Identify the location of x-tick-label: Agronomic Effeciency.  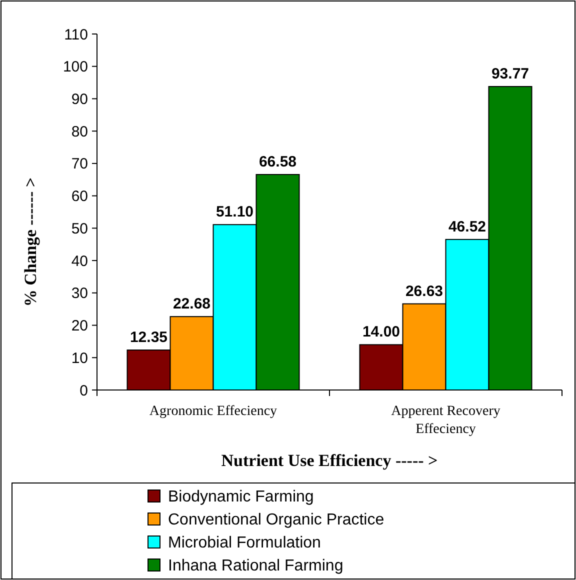
(213, 411).